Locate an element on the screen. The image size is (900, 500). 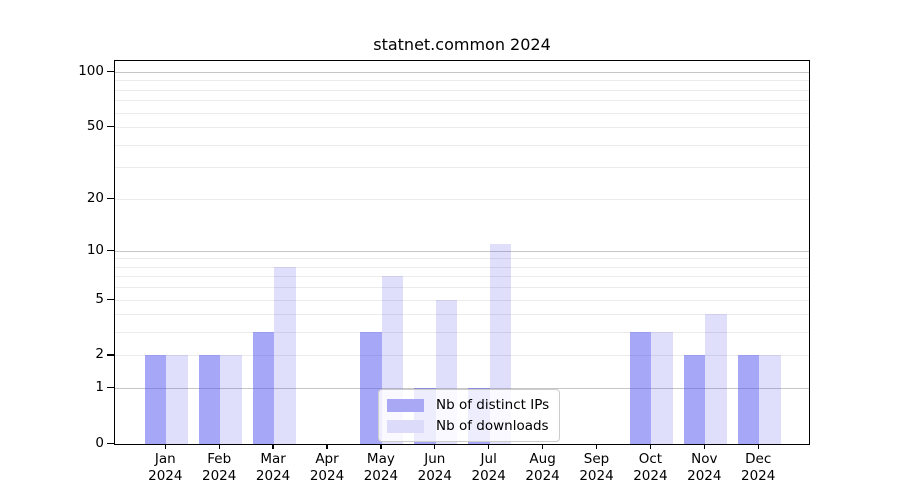
bar-downloads-jan is located at coordinates (177, 399).